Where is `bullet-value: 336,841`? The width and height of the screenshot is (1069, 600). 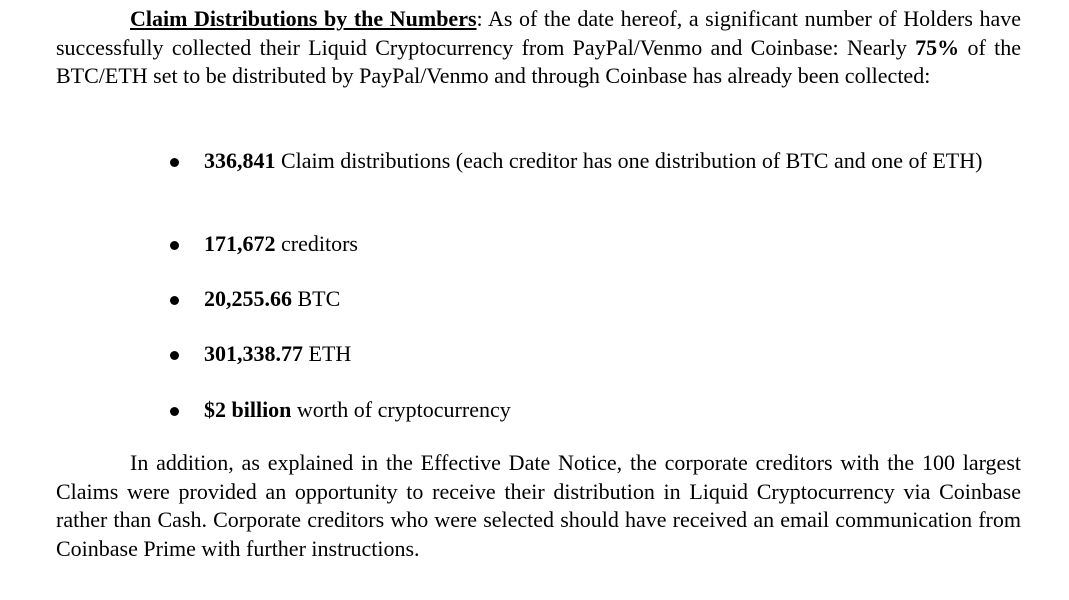 bullet-value: 336,841 is located at coordinates (240, 160).